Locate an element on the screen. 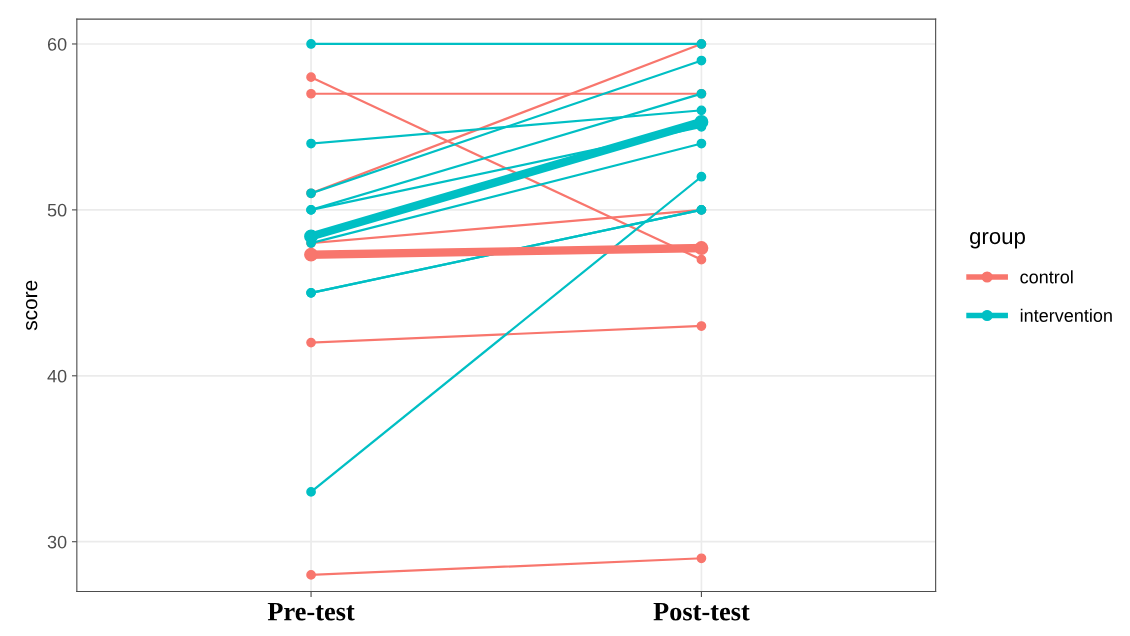 The image size is (1130, 636). legend-label: control is located at coordinates (1046, 277).